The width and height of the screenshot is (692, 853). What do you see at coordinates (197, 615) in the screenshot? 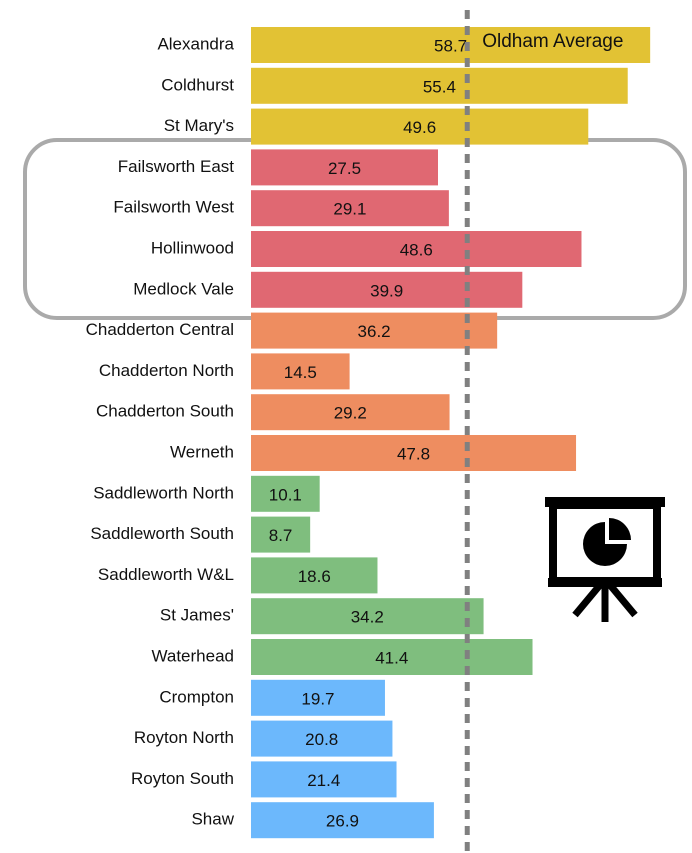
I see `category-label: St James'` at bounding box center [197, 615].